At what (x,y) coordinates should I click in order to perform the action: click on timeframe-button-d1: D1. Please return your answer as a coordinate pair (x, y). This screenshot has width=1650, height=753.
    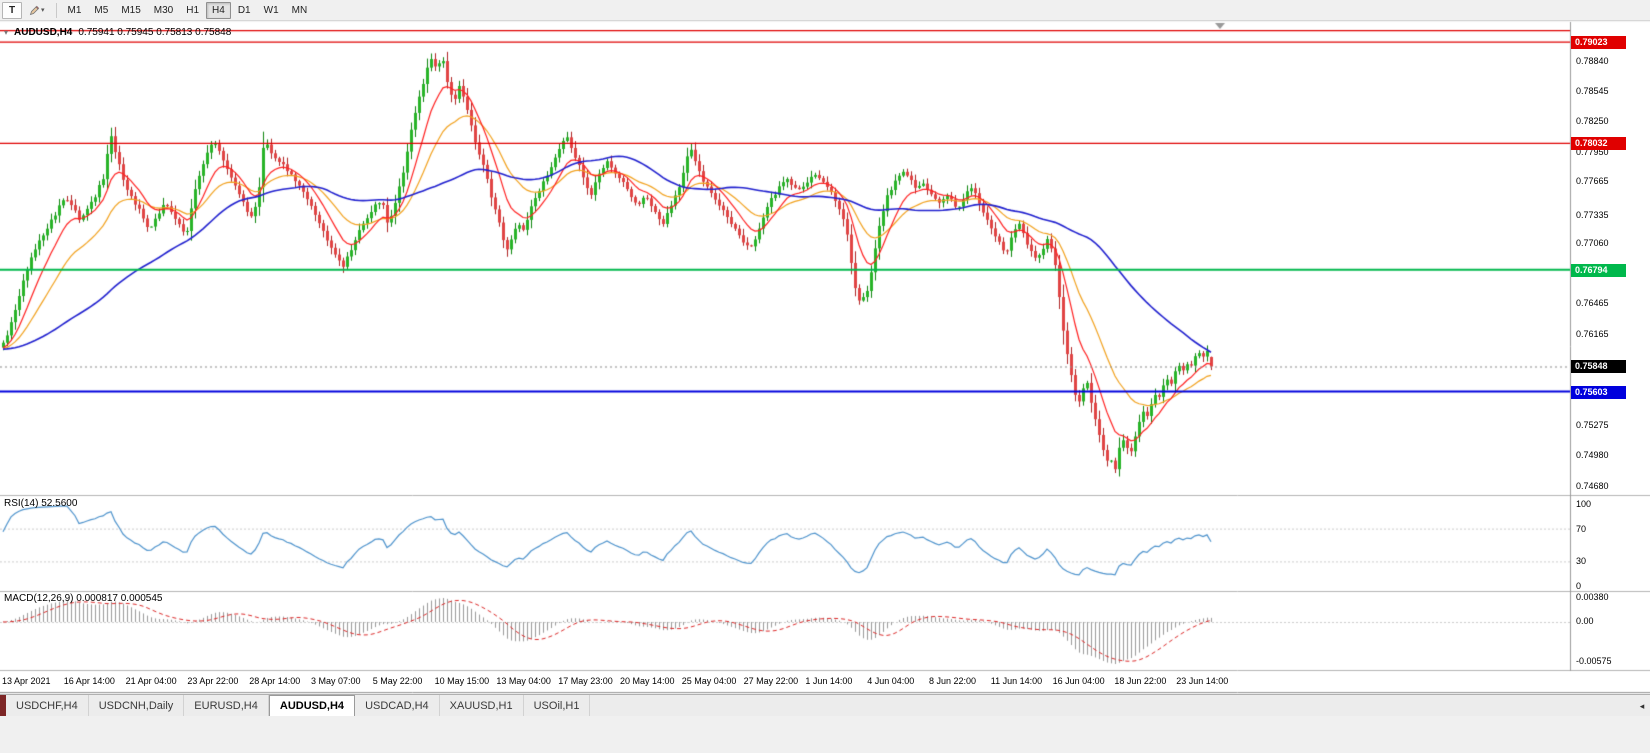
    Looking at the image, I should click on (244, 10).